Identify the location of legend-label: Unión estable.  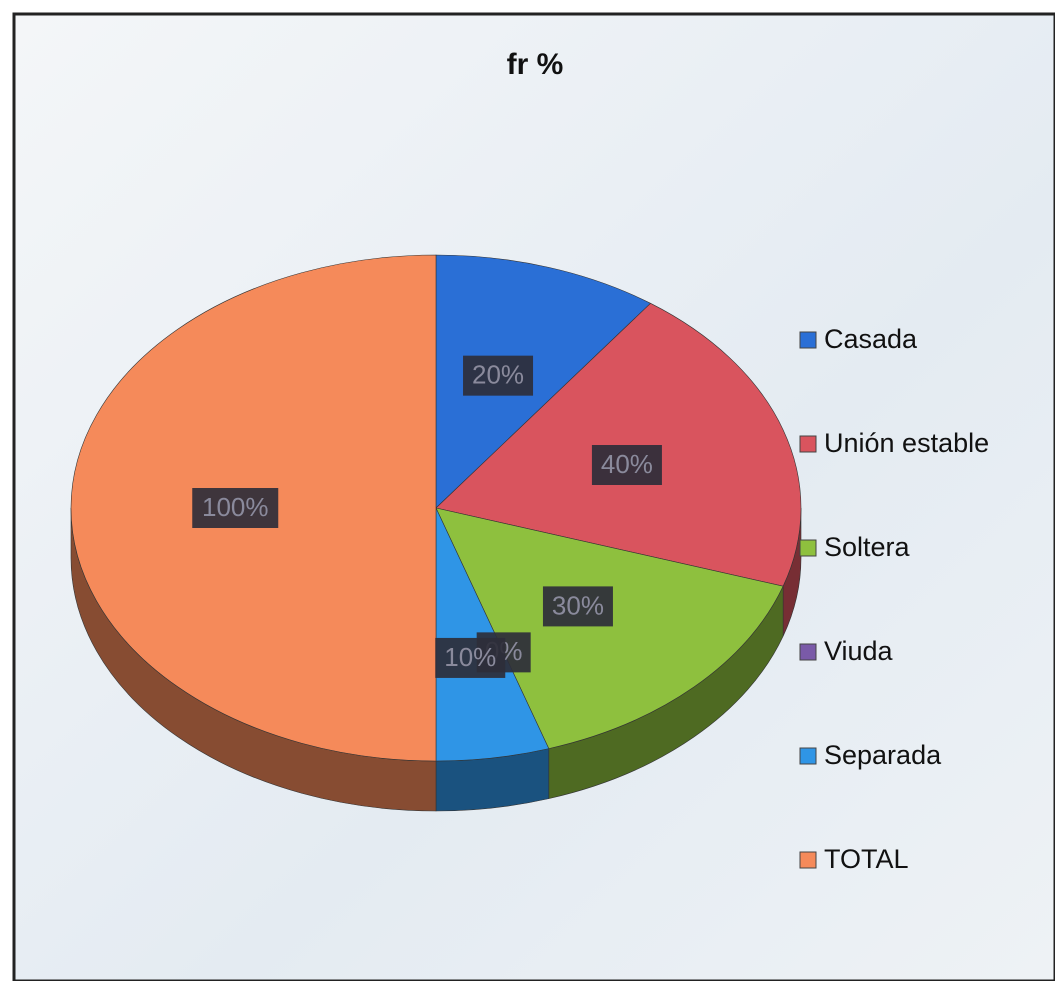
(906, 443).